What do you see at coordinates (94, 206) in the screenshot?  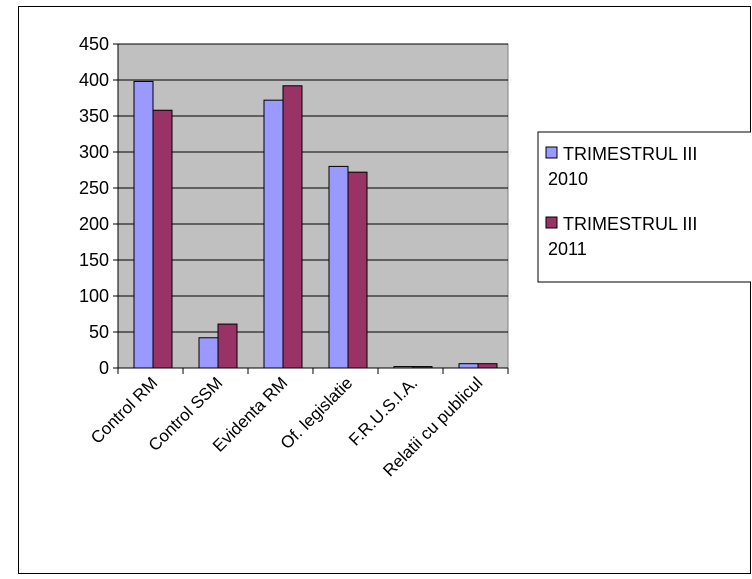 I see `y-tick-labels: 0 50 100 150 200 250 300 350 400 450` at bounding box center [94, 206].